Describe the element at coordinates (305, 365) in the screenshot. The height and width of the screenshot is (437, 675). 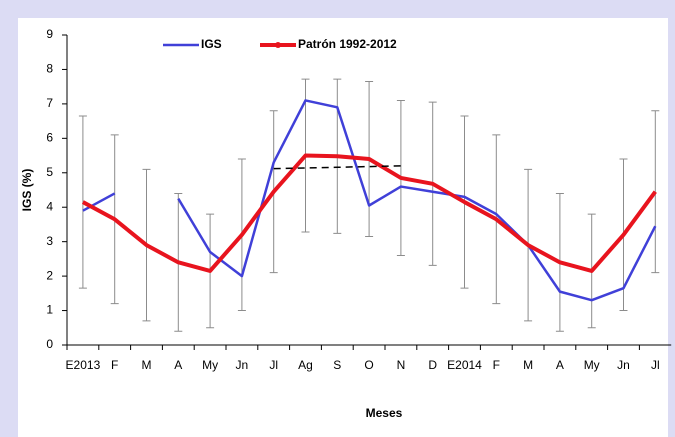
I see `x-tick-label: Ag` at that location.